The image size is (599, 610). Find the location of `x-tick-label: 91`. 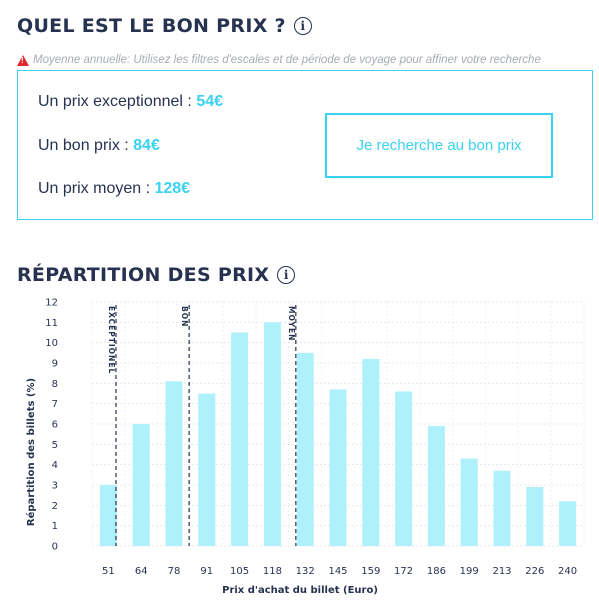

x-tick-label: 91 is located at coordinates (206, 571).